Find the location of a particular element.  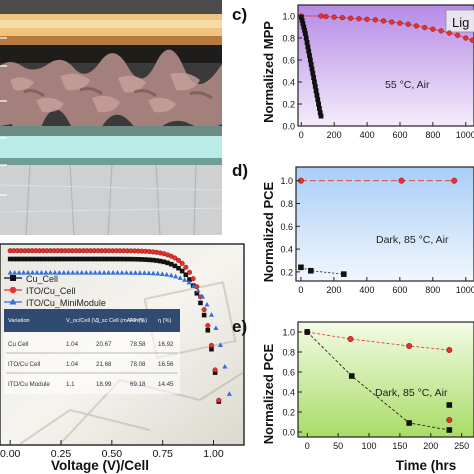

legend-label-ito-cu-cell: ITO/Cu_Cell is located at coordinates (50, 291).